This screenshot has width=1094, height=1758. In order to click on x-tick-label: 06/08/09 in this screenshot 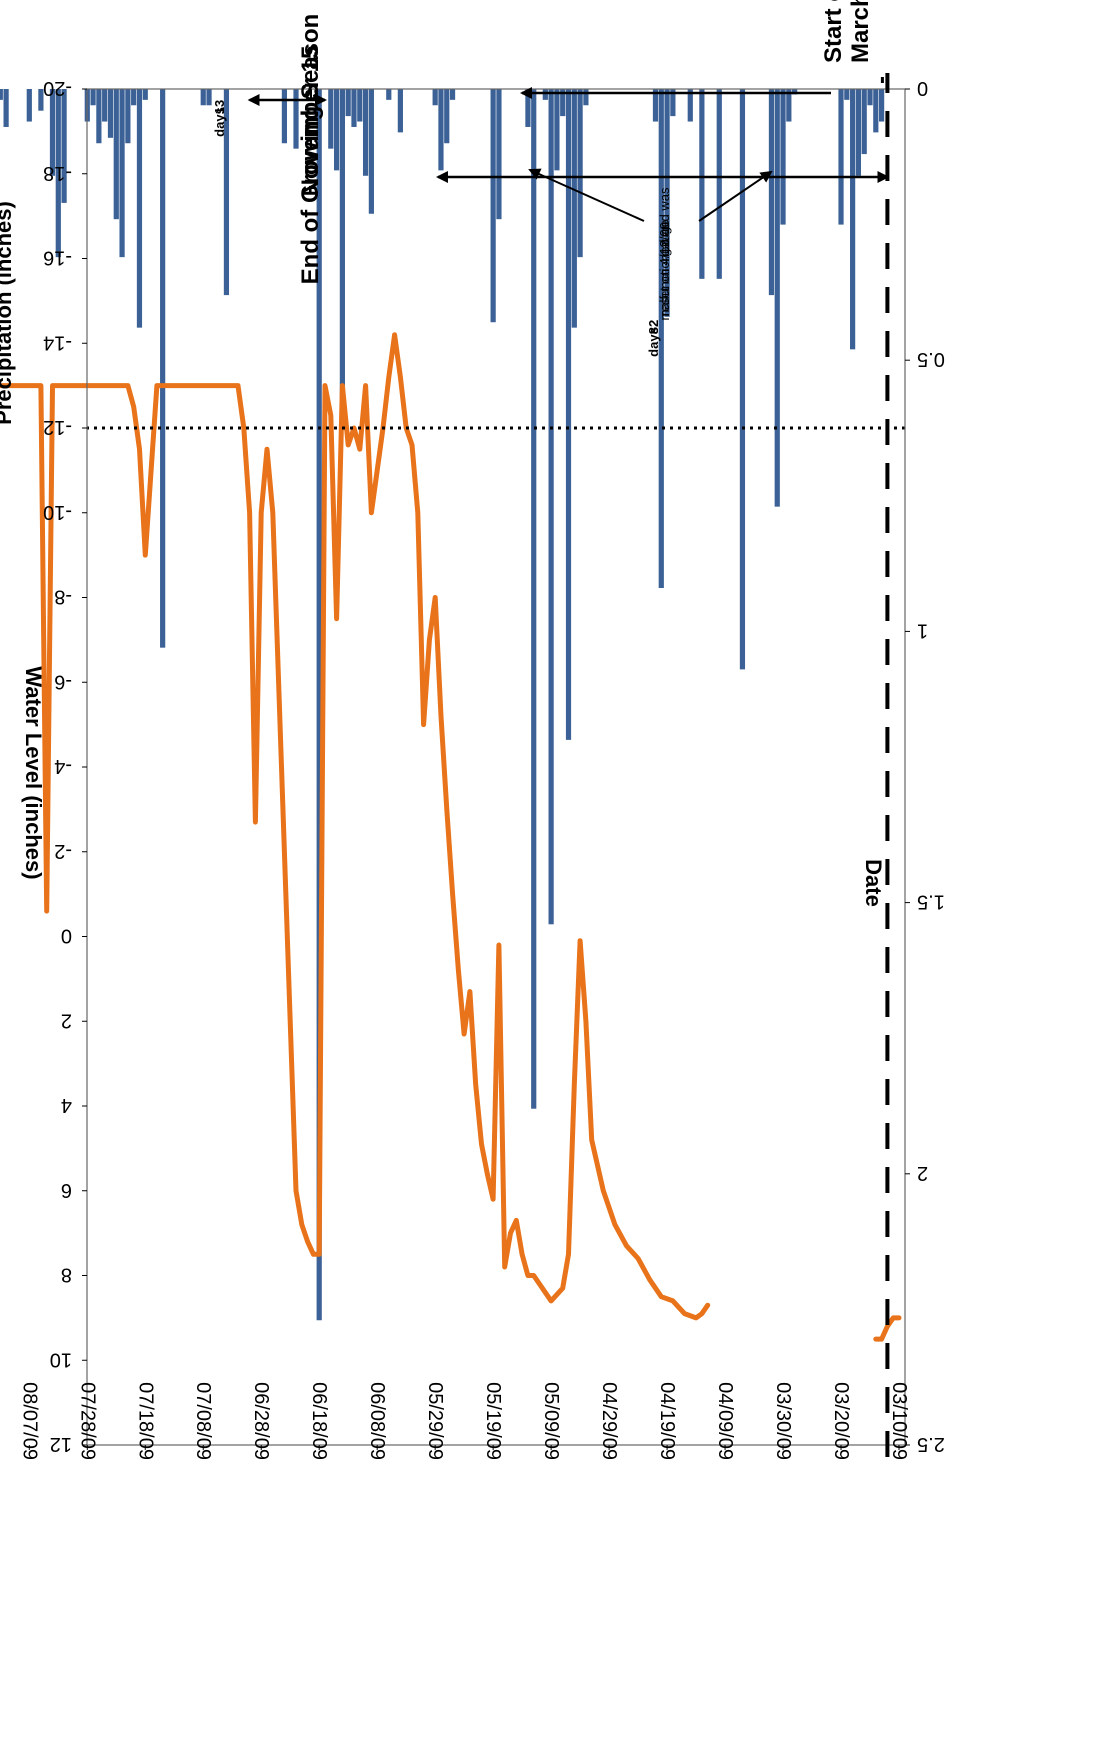, I will do `click(377, 1421)`.